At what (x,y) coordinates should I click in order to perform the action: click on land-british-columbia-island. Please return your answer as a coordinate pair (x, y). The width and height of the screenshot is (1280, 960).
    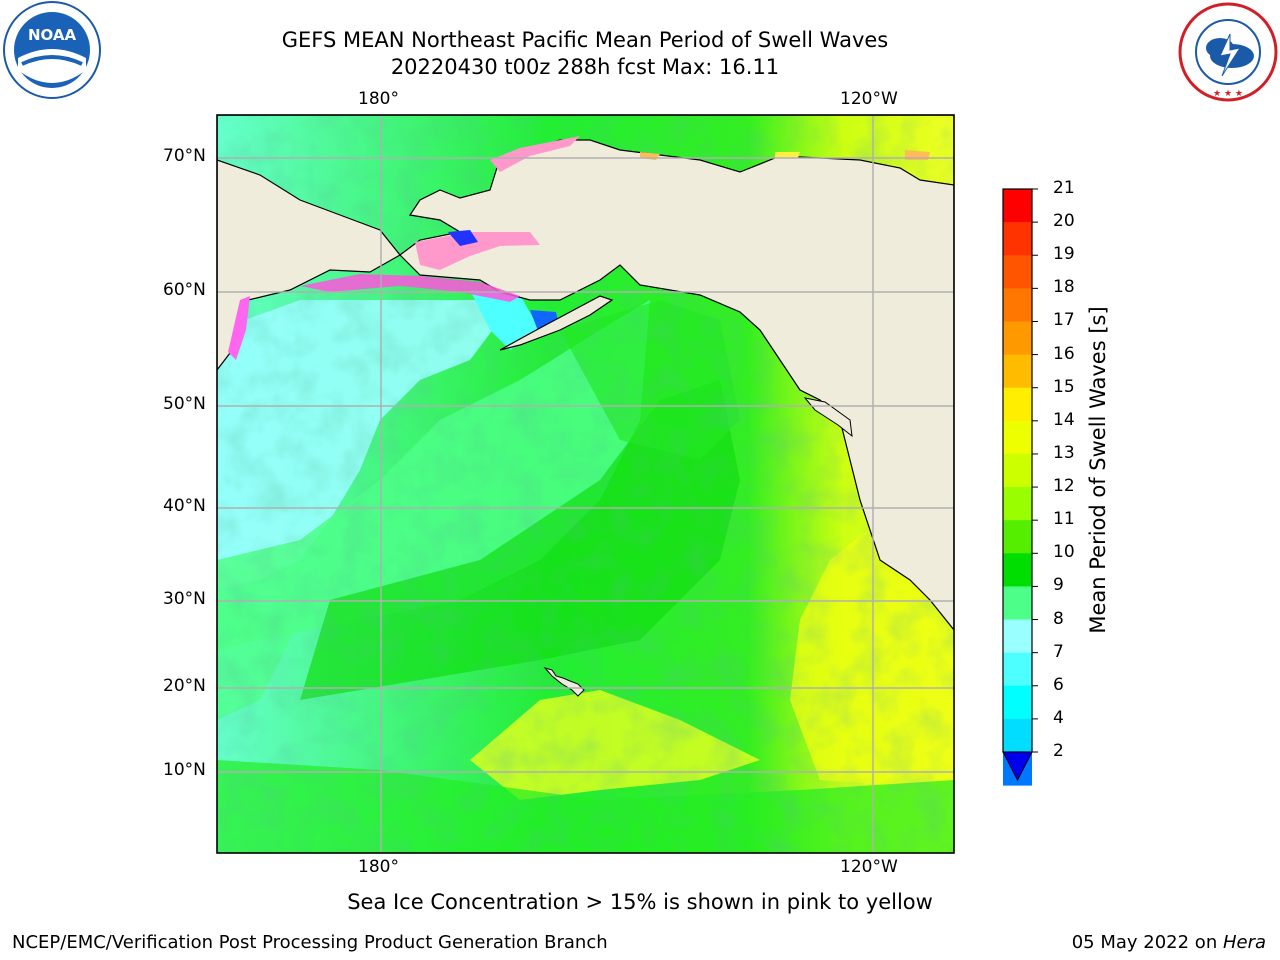
    Looking at the image, I should click on (828, 417).